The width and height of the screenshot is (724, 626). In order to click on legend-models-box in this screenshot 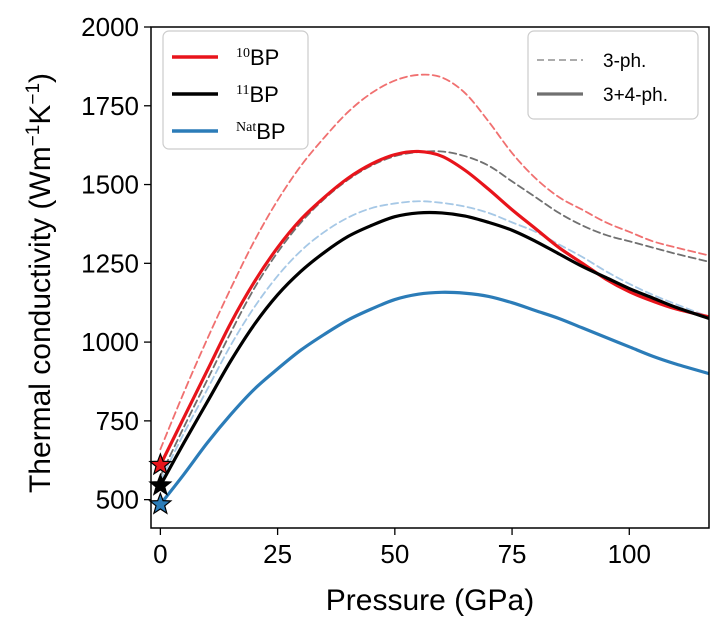, I will do `click(613, 75)`.